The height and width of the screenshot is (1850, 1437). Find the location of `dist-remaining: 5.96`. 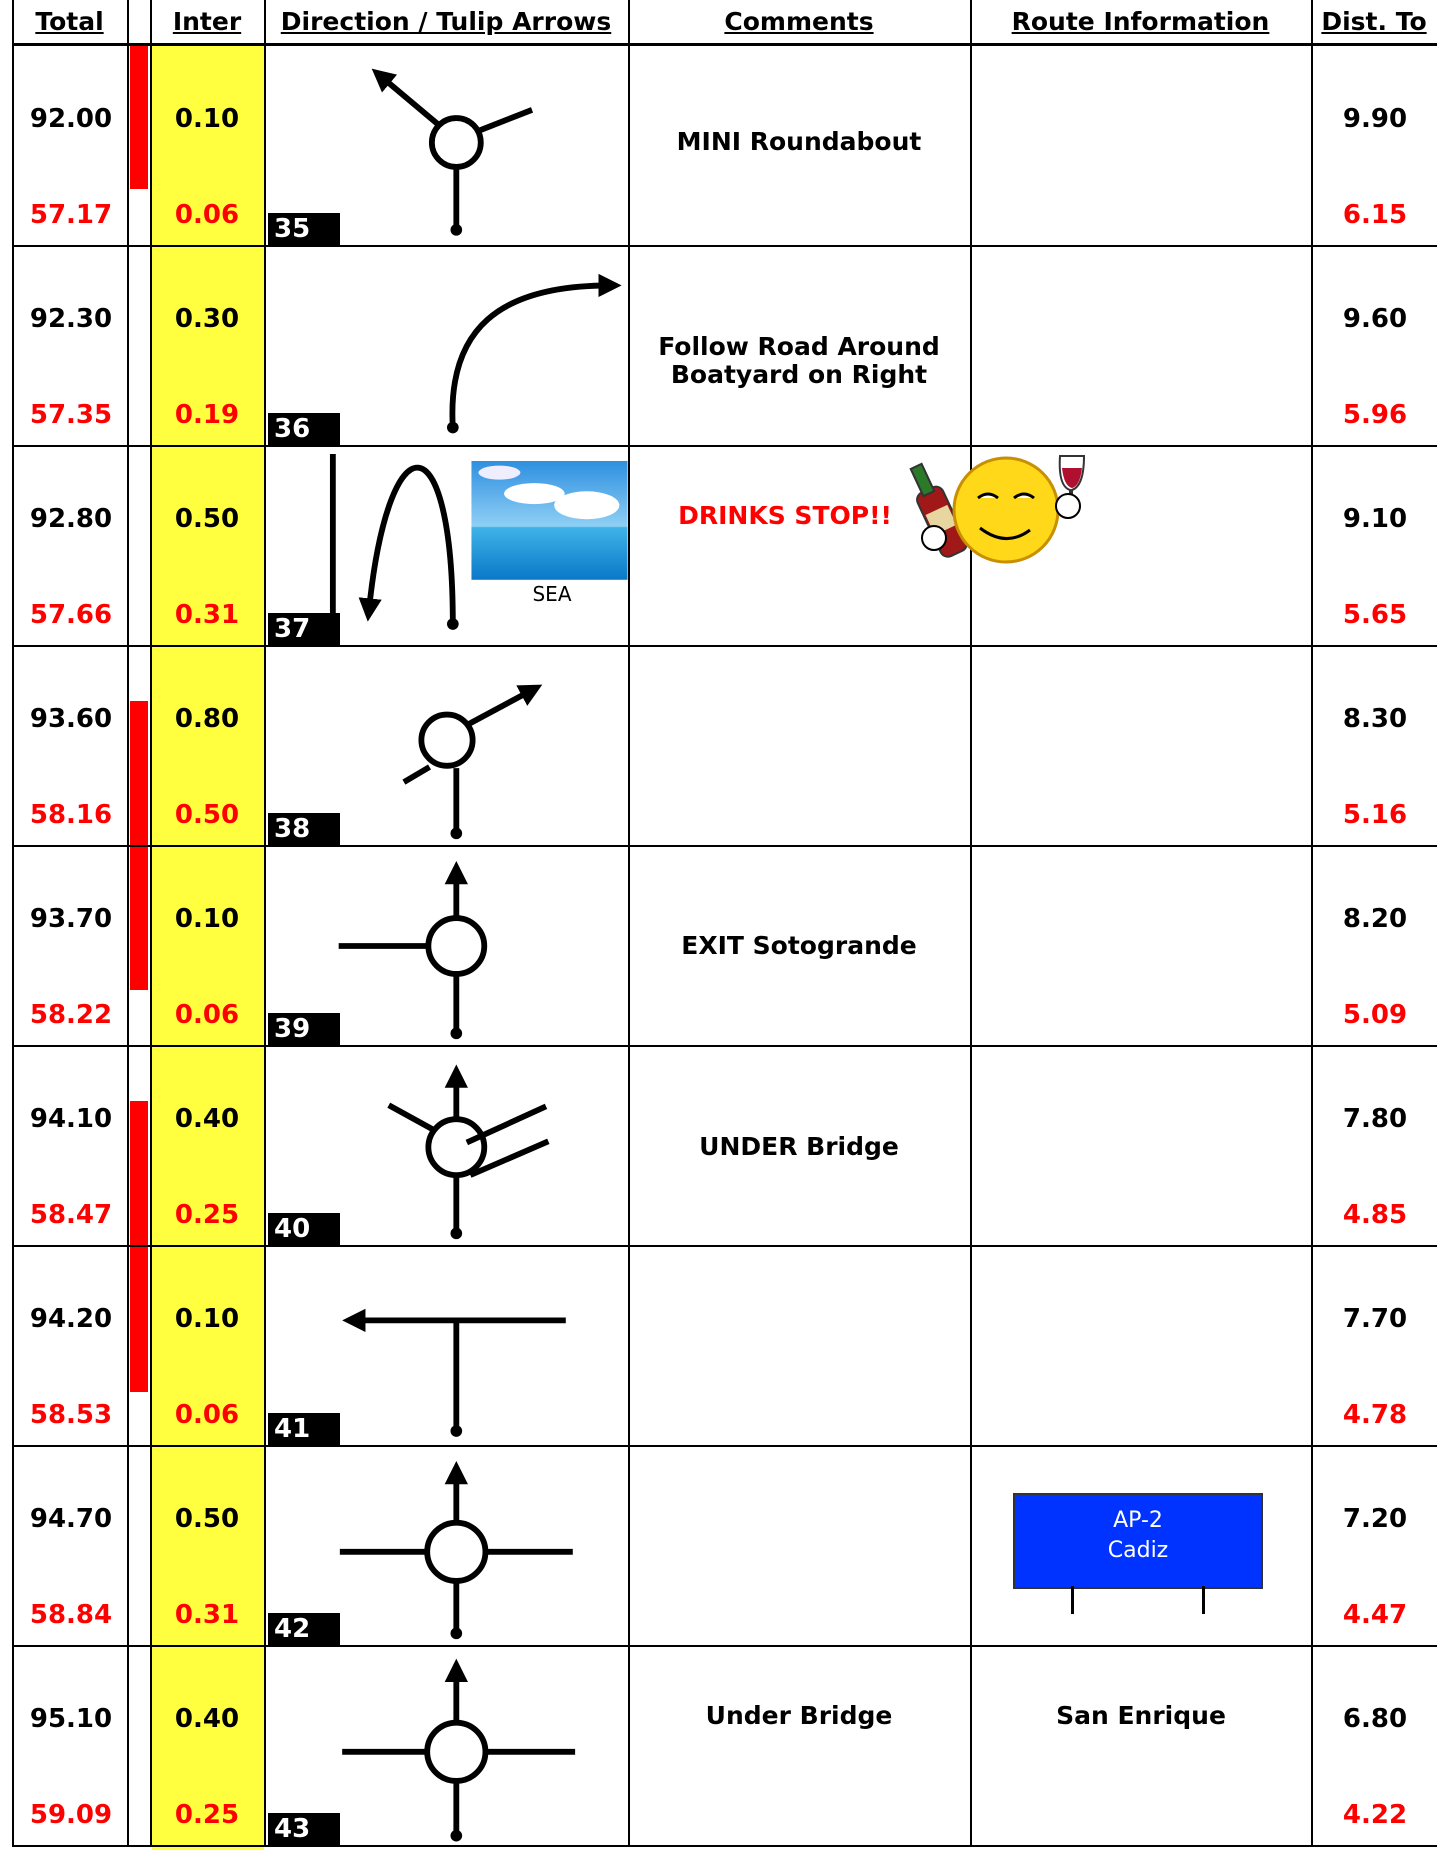

dist-remaining: 5.96 is located at coordinates (1375, 415).